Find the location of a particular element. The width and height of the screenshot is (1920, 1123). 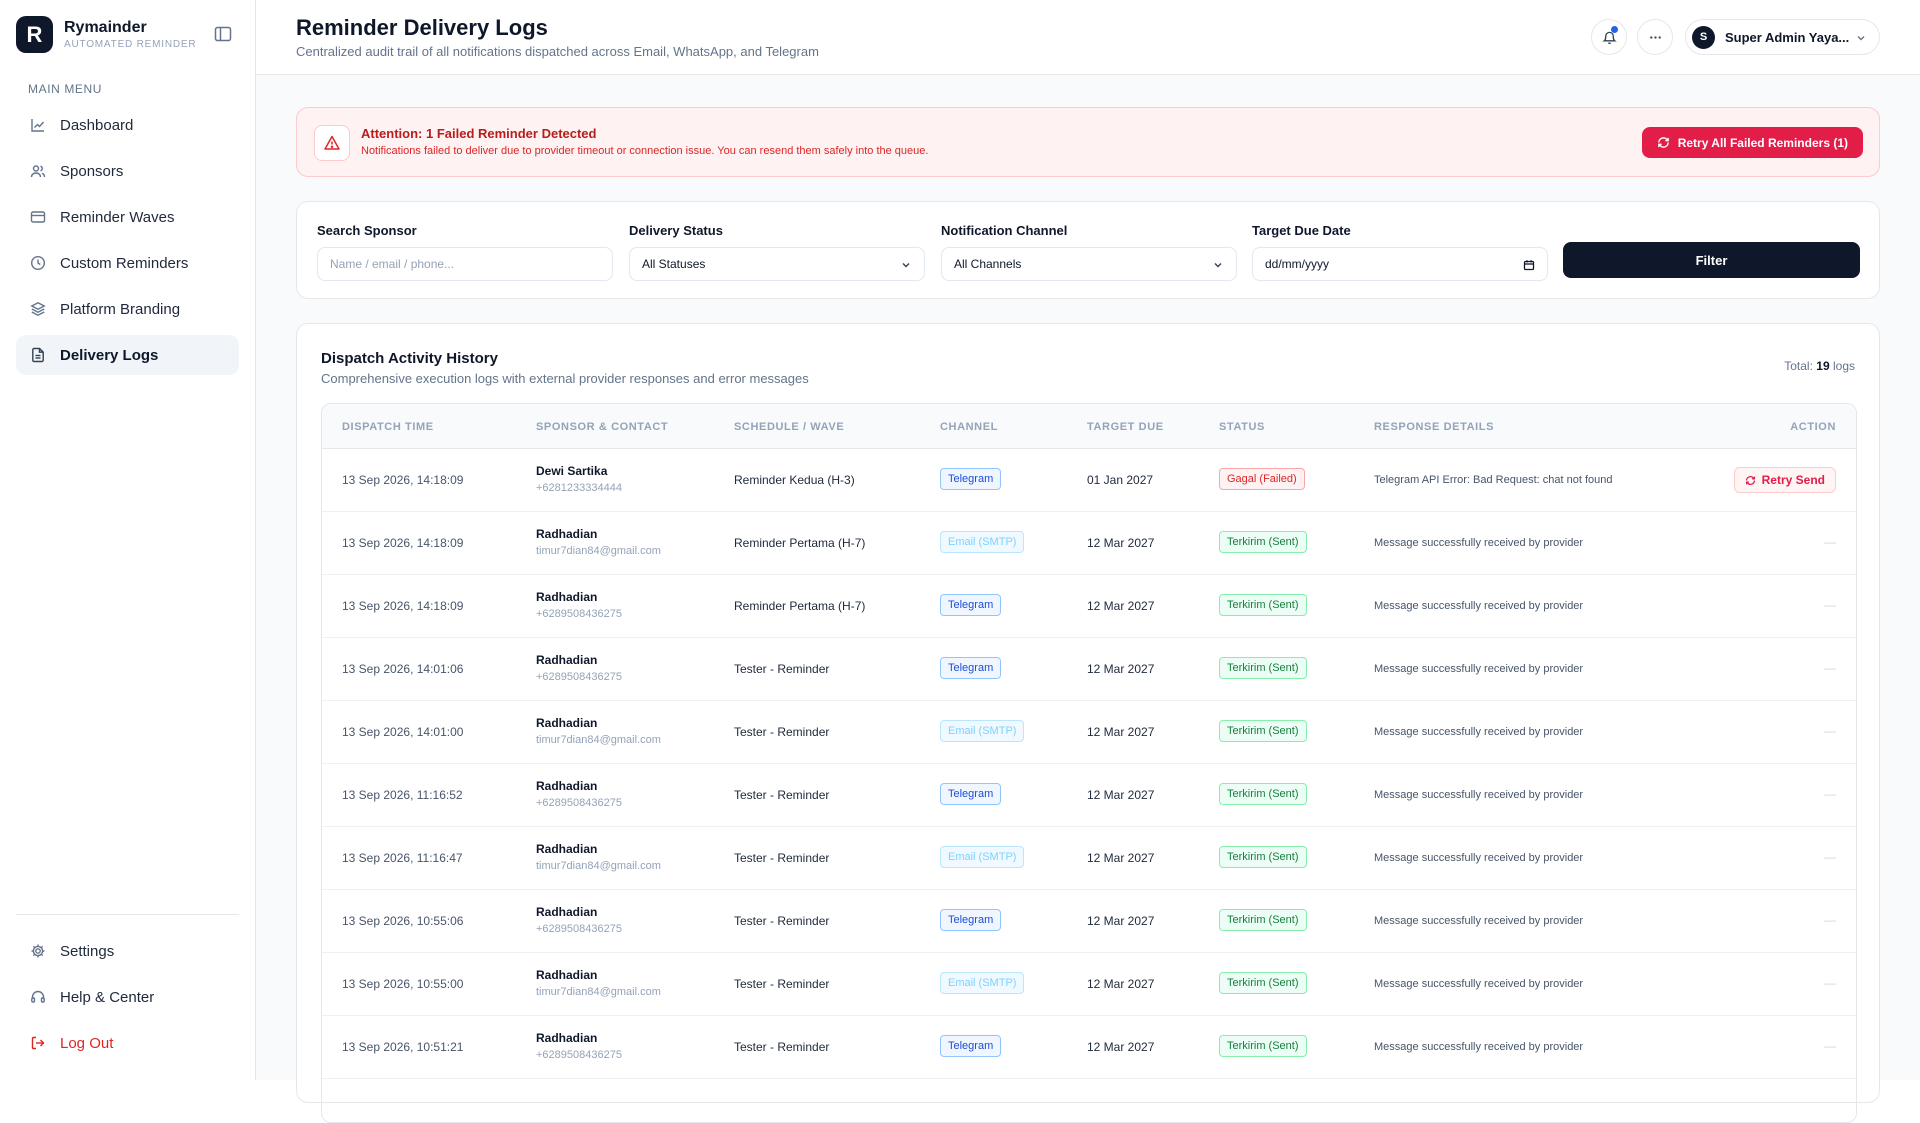

dispatch-time: 13 Sep 2026, 10:55:00 is located at coordinates (403, 984).